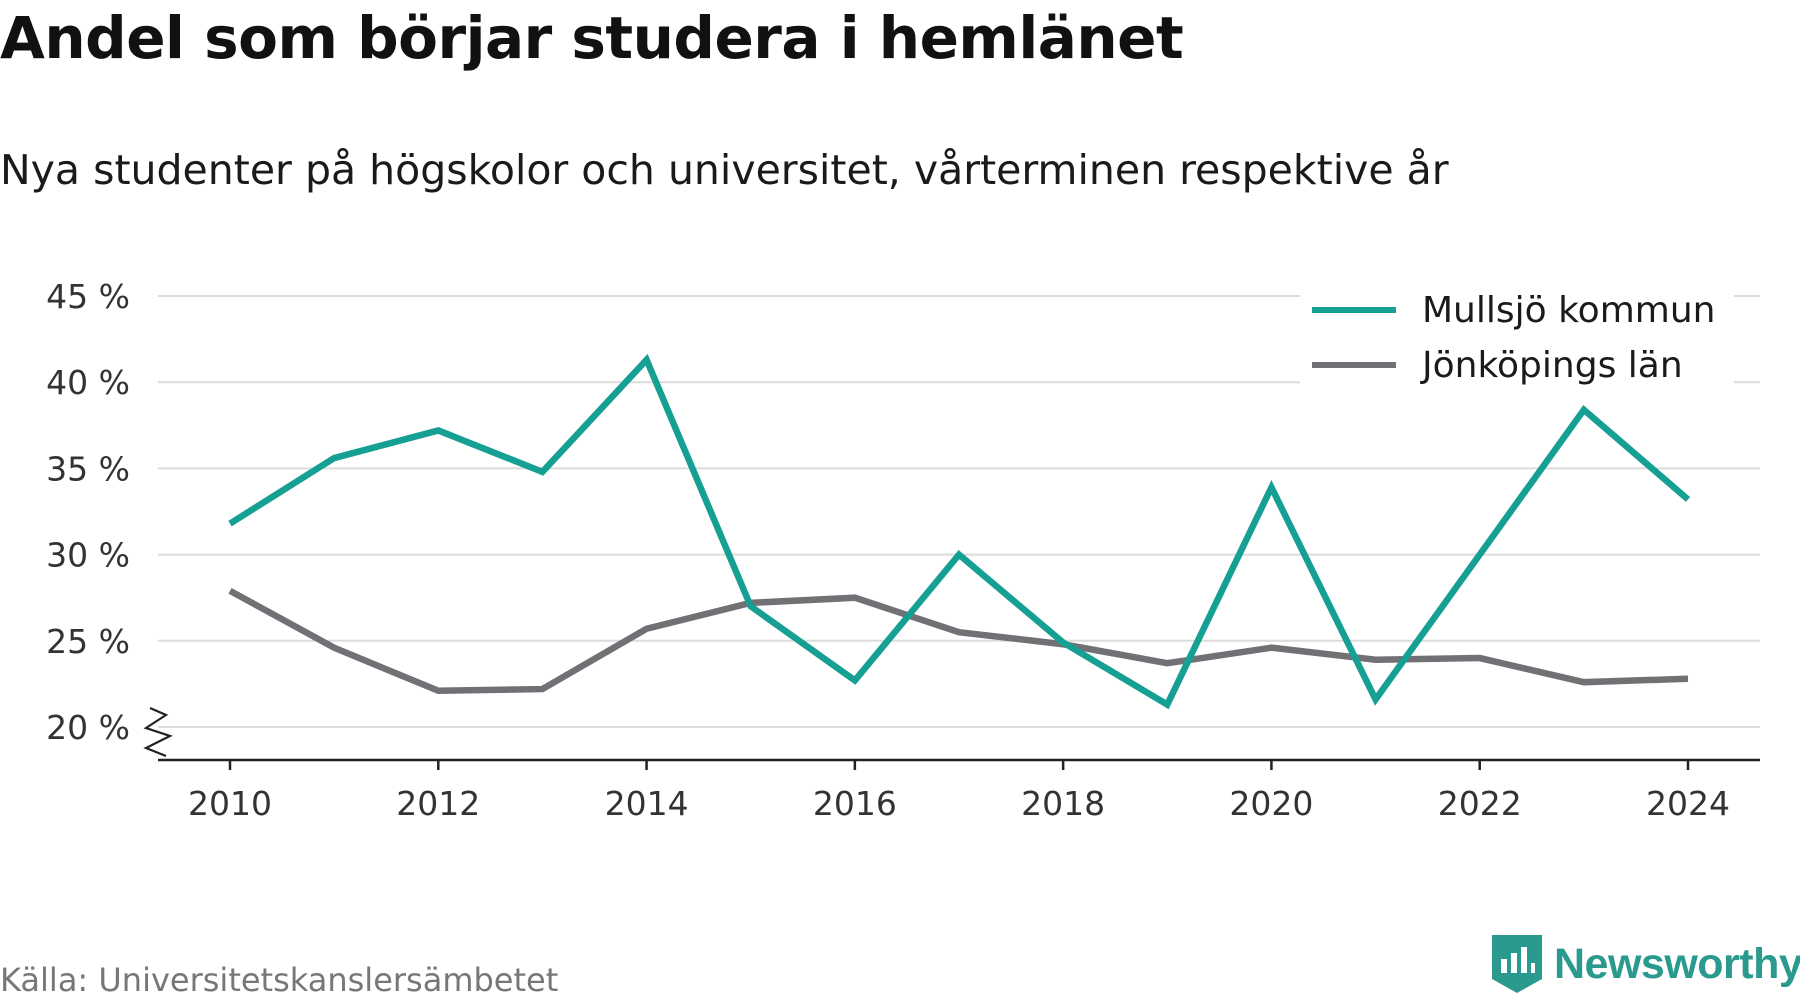 This screenshot has height=1000, width=1800. What do you see at coordinates (1517, 964) in the screenshot?
I see `newsworthy-logo-icon` at bounding box center [1517, 964].